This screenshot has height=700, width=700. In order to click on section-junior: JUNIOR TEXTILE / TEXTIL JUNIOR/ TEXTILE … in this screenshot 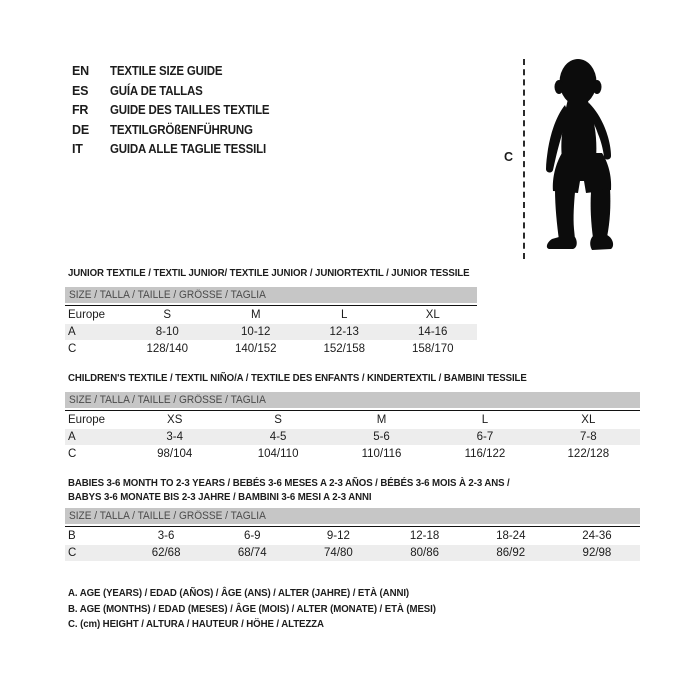, I will do `click(284, 311)`.